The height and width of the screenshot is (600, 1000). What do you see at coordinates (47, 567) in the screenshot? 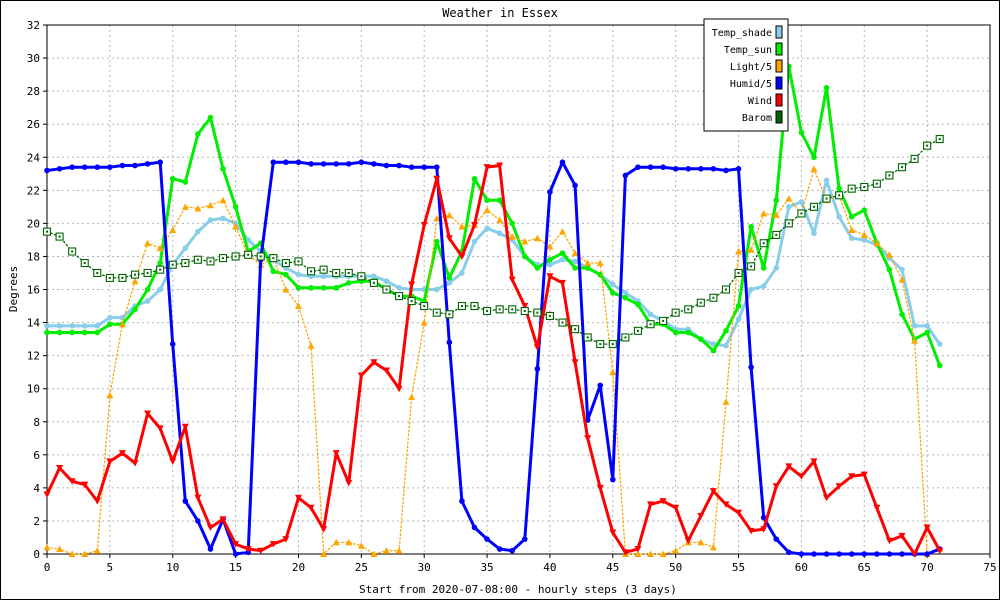
I see `x-tick-label: 0` at bounding box center [47, 567].